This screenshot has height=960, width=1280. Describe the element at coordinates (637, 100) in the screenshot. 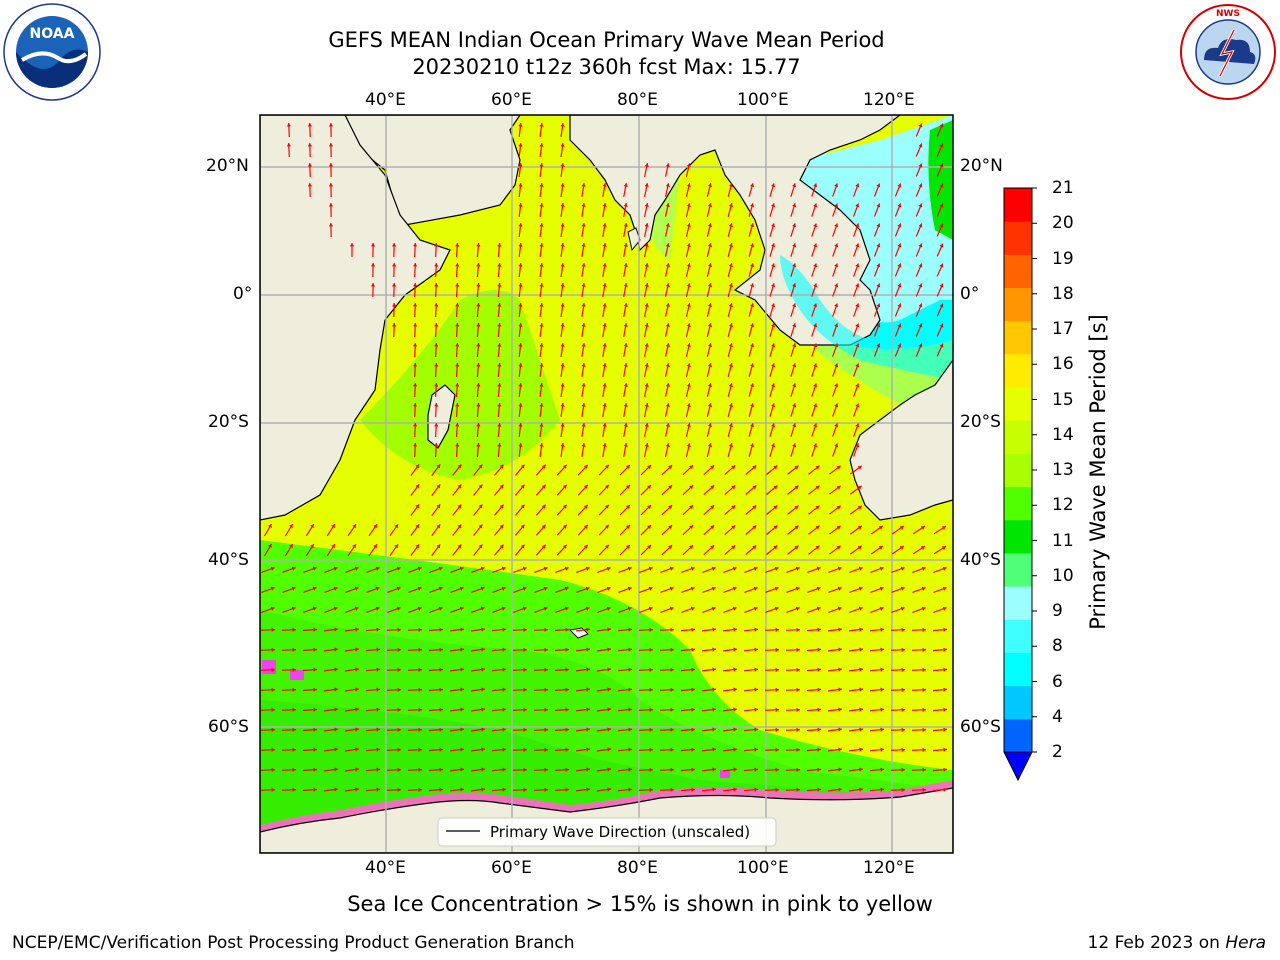

I see `lon-tick-top: 80°E` at that location.